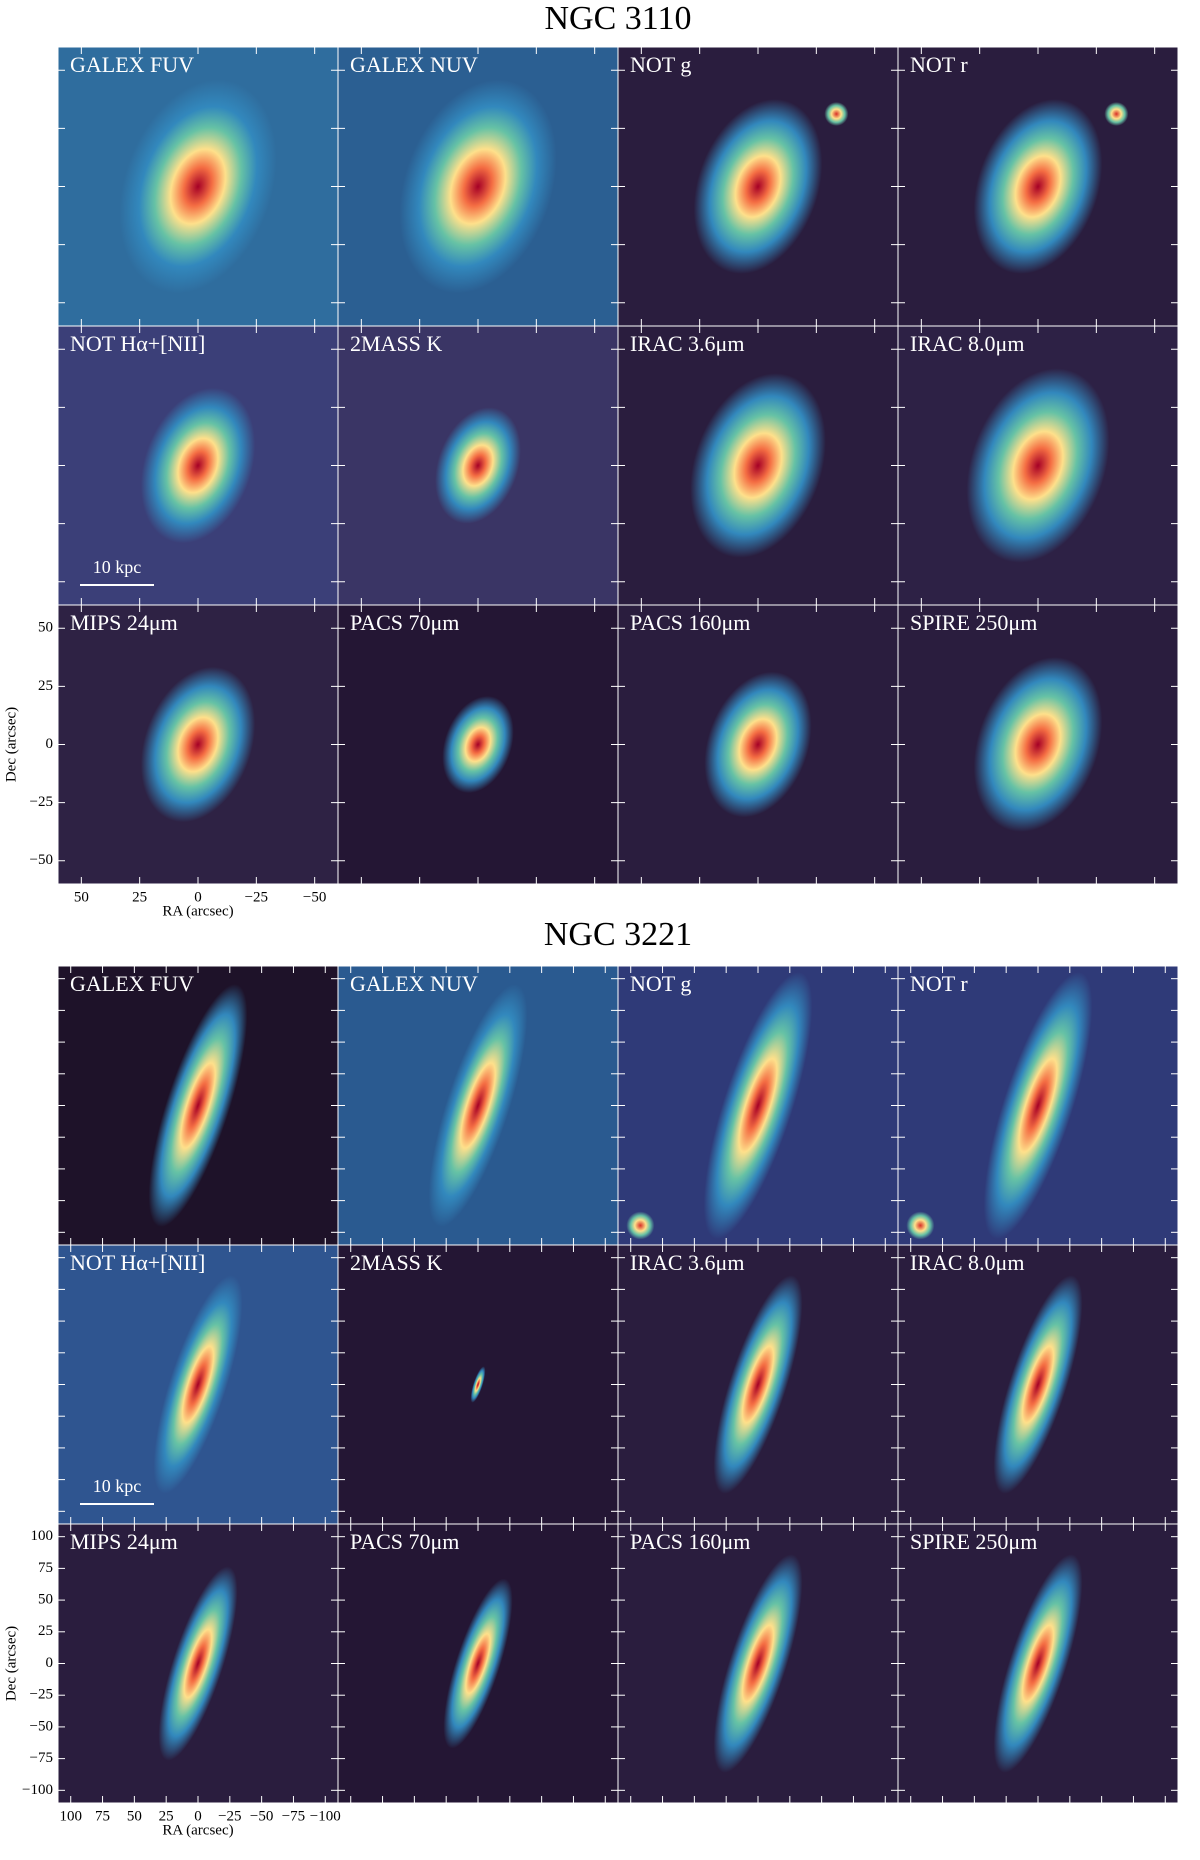 The width and height of the screenshot is (1200, 1860). Describe the element at coordinates (45, 1600) in the screenshot. I see `y-tick-label: 50` at that location.